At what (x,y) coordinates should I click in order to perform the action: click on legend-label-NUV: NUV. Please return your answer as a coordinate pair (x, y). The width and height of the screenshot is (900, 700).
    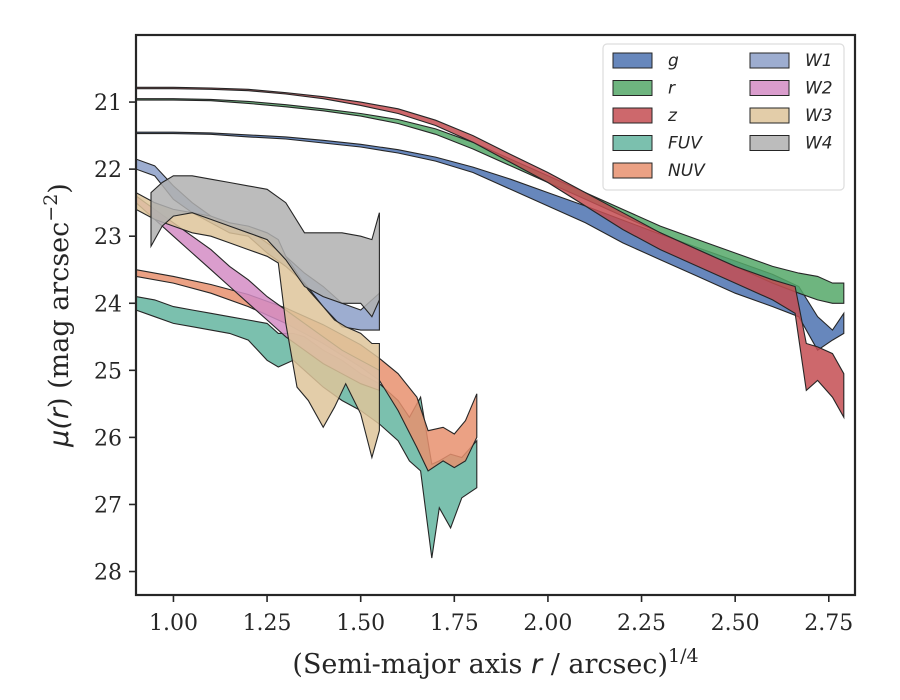
    Looking at the image, I should click on (687, 171).